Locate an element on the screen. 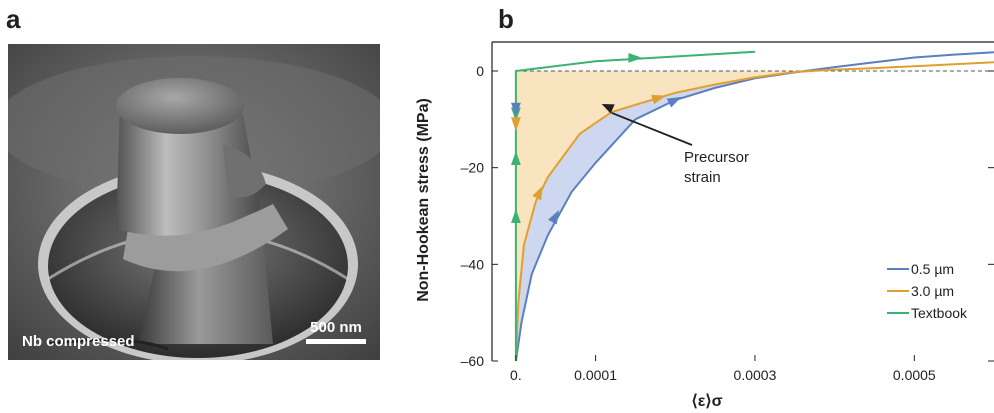 The width and height of the screenshot is (994, 413). sample-label: Nb compressed is located at coordinates (78, 341).